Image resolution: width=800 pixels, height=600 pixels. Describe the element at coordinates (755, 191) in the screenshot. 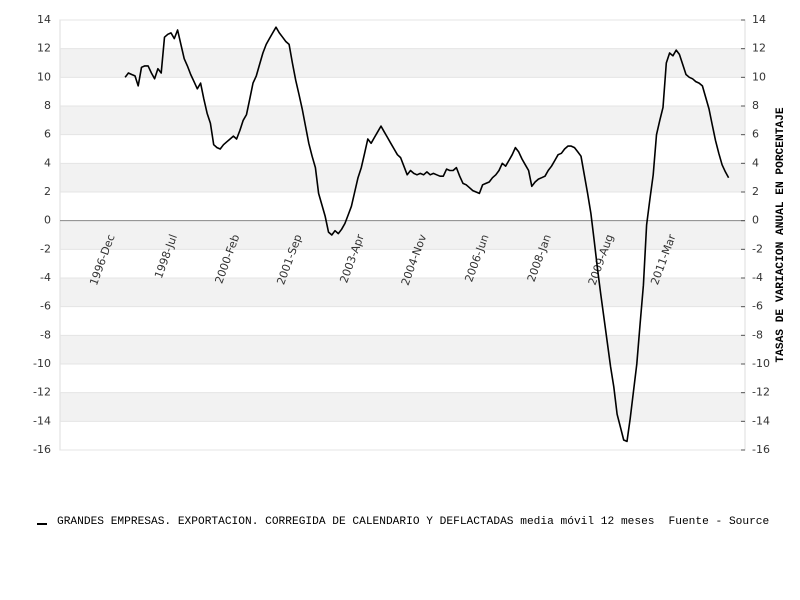

I see `y2-tick-label: 2` at that location.